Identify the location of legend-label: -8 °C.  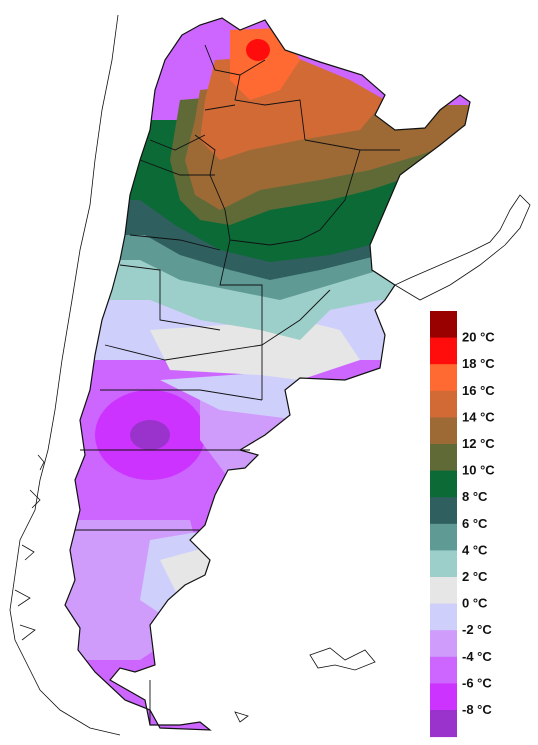
(477, 709).